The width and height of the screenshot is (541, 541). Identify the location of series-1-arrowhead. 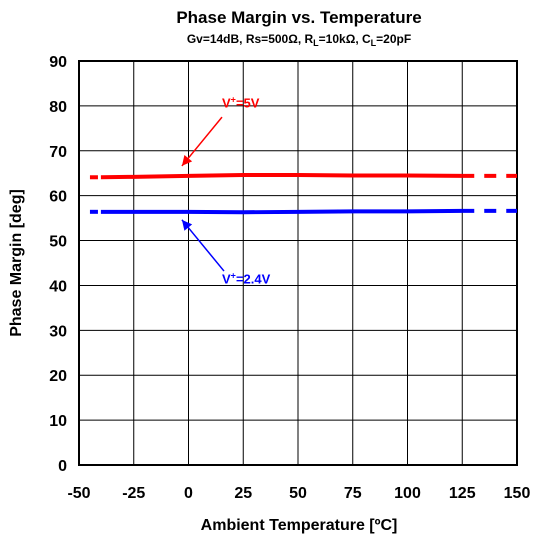
(187, 225).